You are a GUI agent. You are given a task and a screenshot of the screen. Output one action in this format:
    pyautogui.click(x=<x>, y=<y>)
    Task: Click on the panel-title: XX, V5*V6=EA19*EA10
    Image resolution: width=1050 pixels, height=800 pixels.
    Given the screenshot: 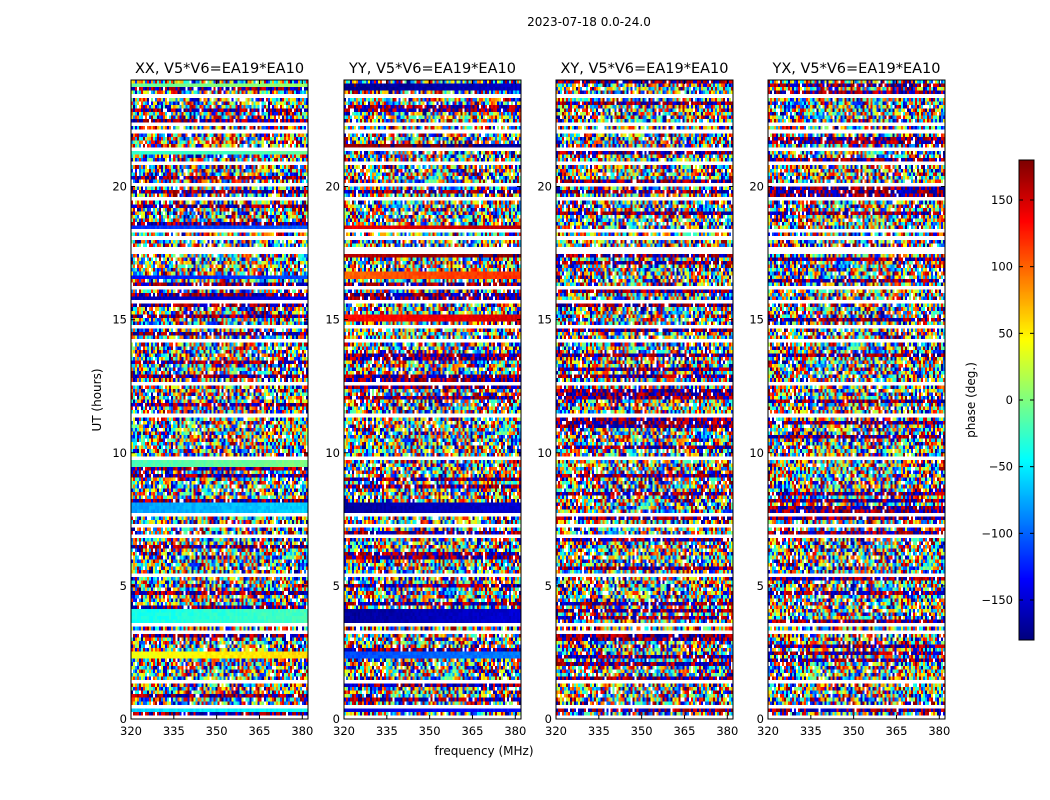 What is the action you would take?
    pyautogui.click(x=219, y=69)
    